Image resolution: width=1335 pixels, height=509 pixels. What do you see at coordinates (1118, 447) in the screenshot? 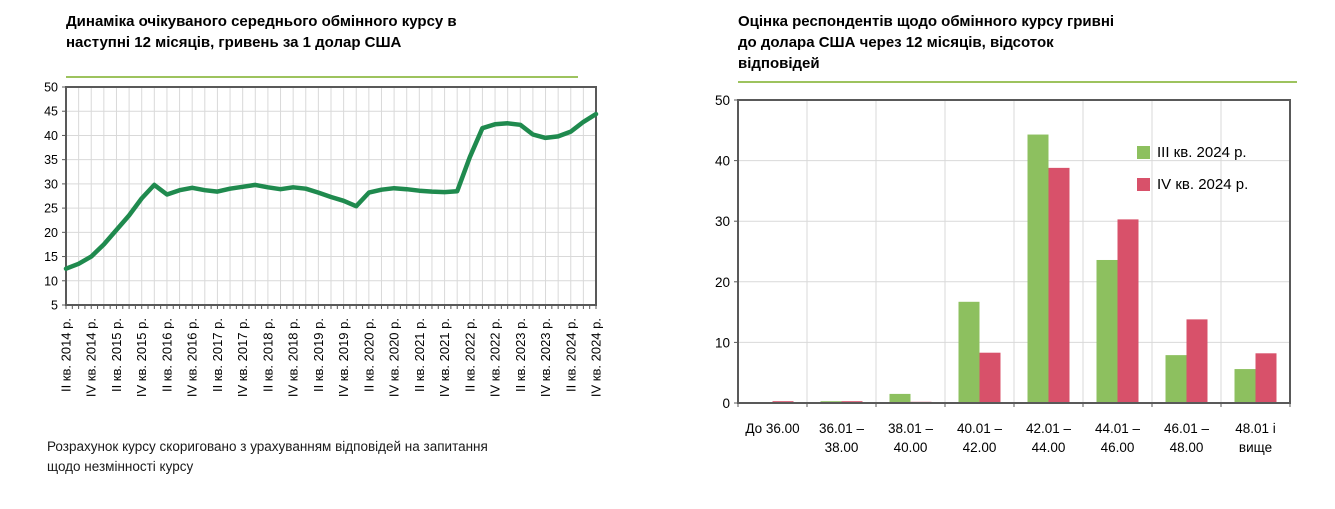
I see `svg-text: 46.00` at bounding box center [1118, 447].